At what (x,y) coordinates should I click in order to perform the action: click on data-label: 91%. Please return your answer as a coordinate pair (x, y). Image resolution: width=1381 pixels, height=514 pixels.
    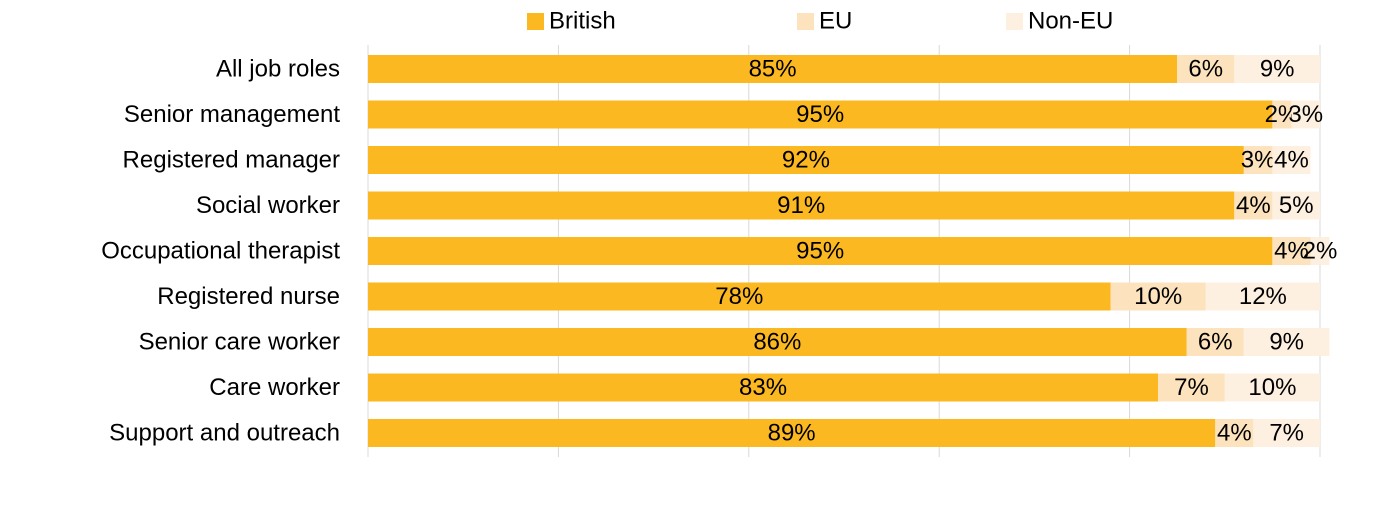
    Looking at the image, I should click on (801, 205).